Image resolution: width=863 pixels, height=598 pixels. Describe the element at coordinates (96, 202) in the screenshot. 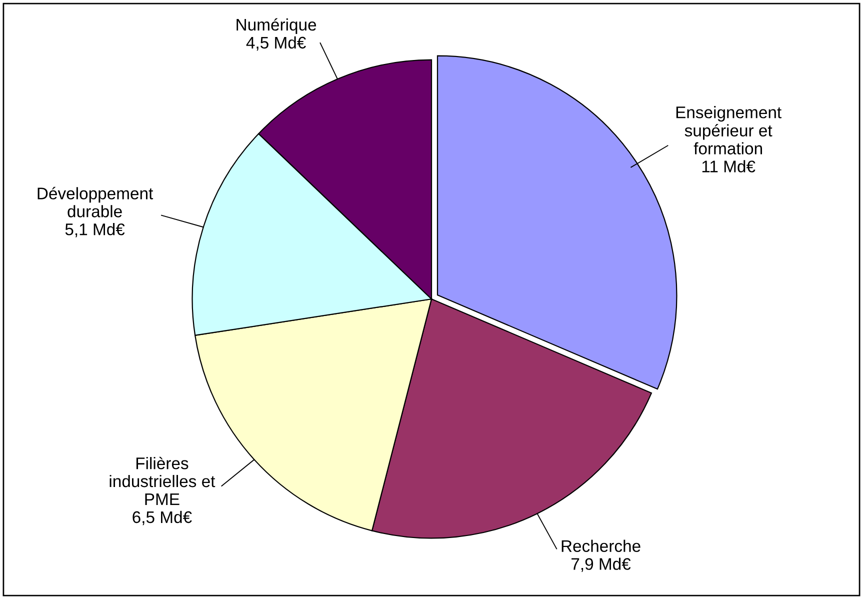

I see `slice-label: Développement durable` at that location.